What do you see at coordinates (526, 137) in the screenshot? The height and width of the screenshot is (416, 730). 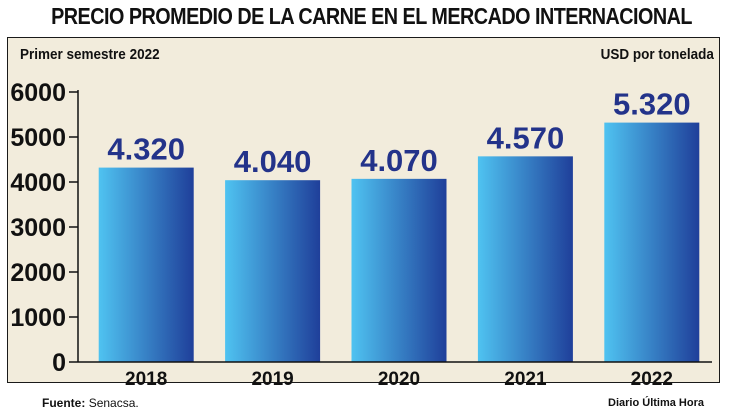 I see `data-label-2021: 4.570` at bounding box center [526, 137].